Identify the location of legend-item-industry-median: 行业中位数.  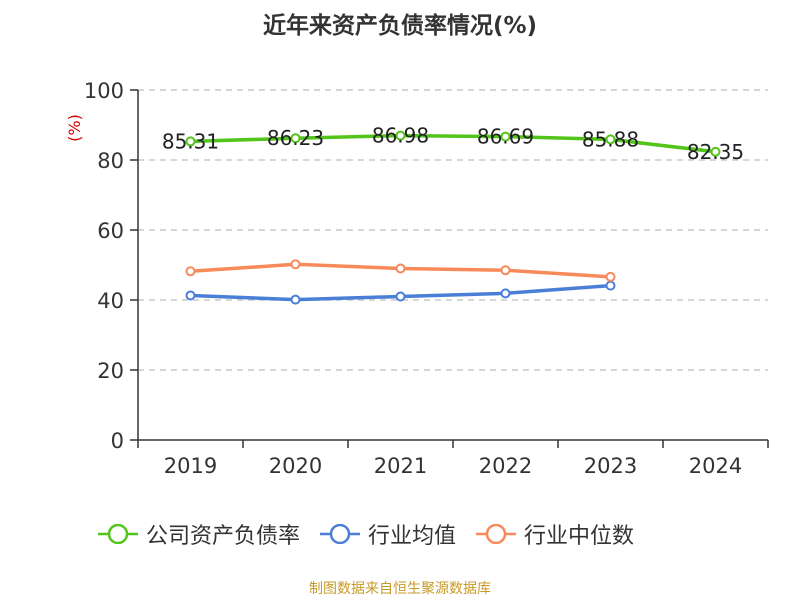
(555, 534).